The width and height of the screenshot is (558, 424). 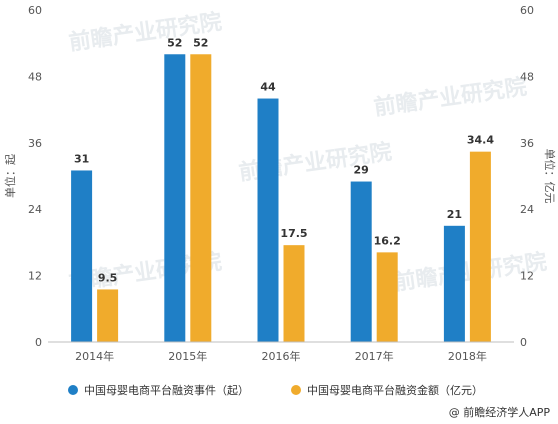 I want to click on left-tick-label: 12, so click(x=35, y=276).